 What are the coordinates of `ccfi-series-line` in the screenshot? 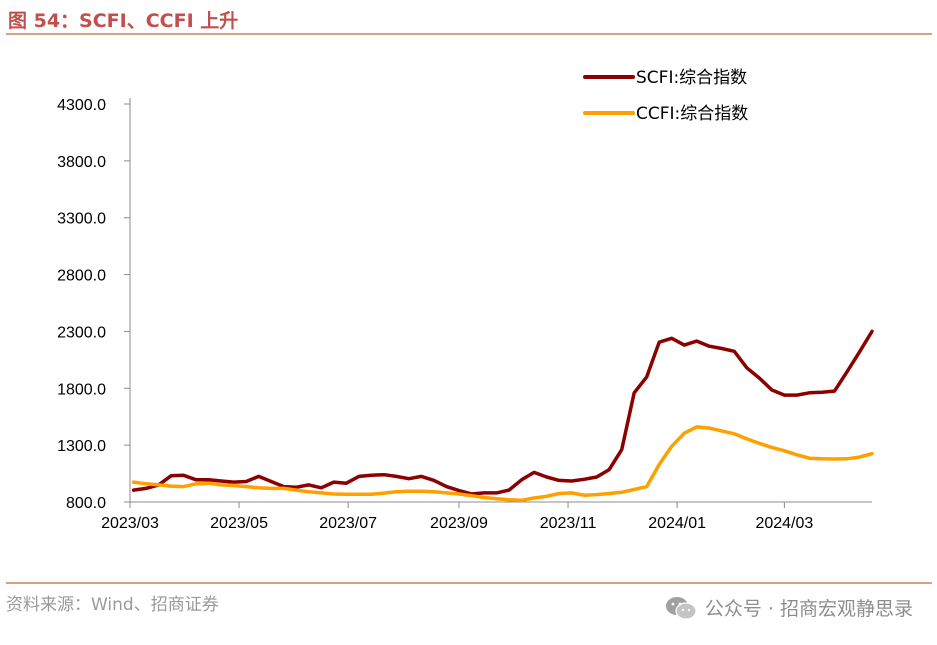 It's located at (502, 464).